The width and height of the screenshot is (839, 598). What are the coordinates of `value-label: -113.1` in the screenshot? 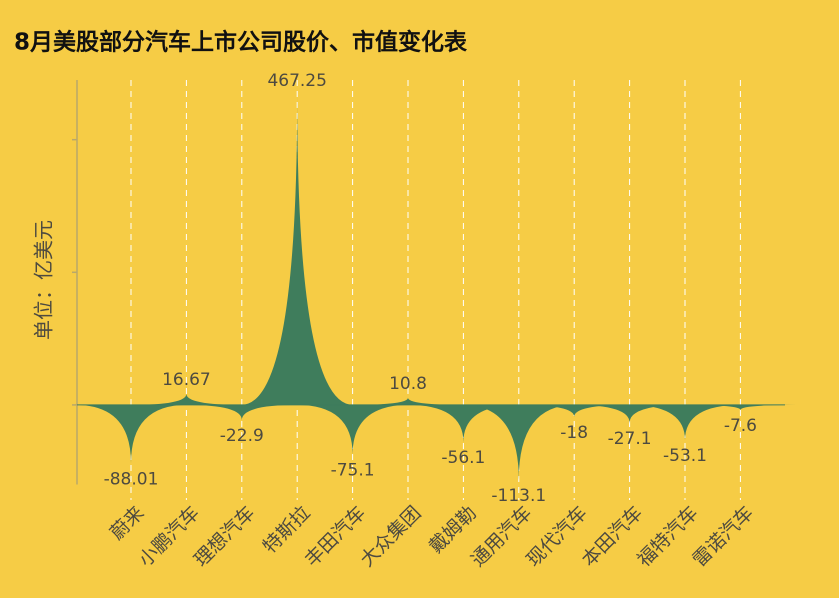 It's located at (518, 496).